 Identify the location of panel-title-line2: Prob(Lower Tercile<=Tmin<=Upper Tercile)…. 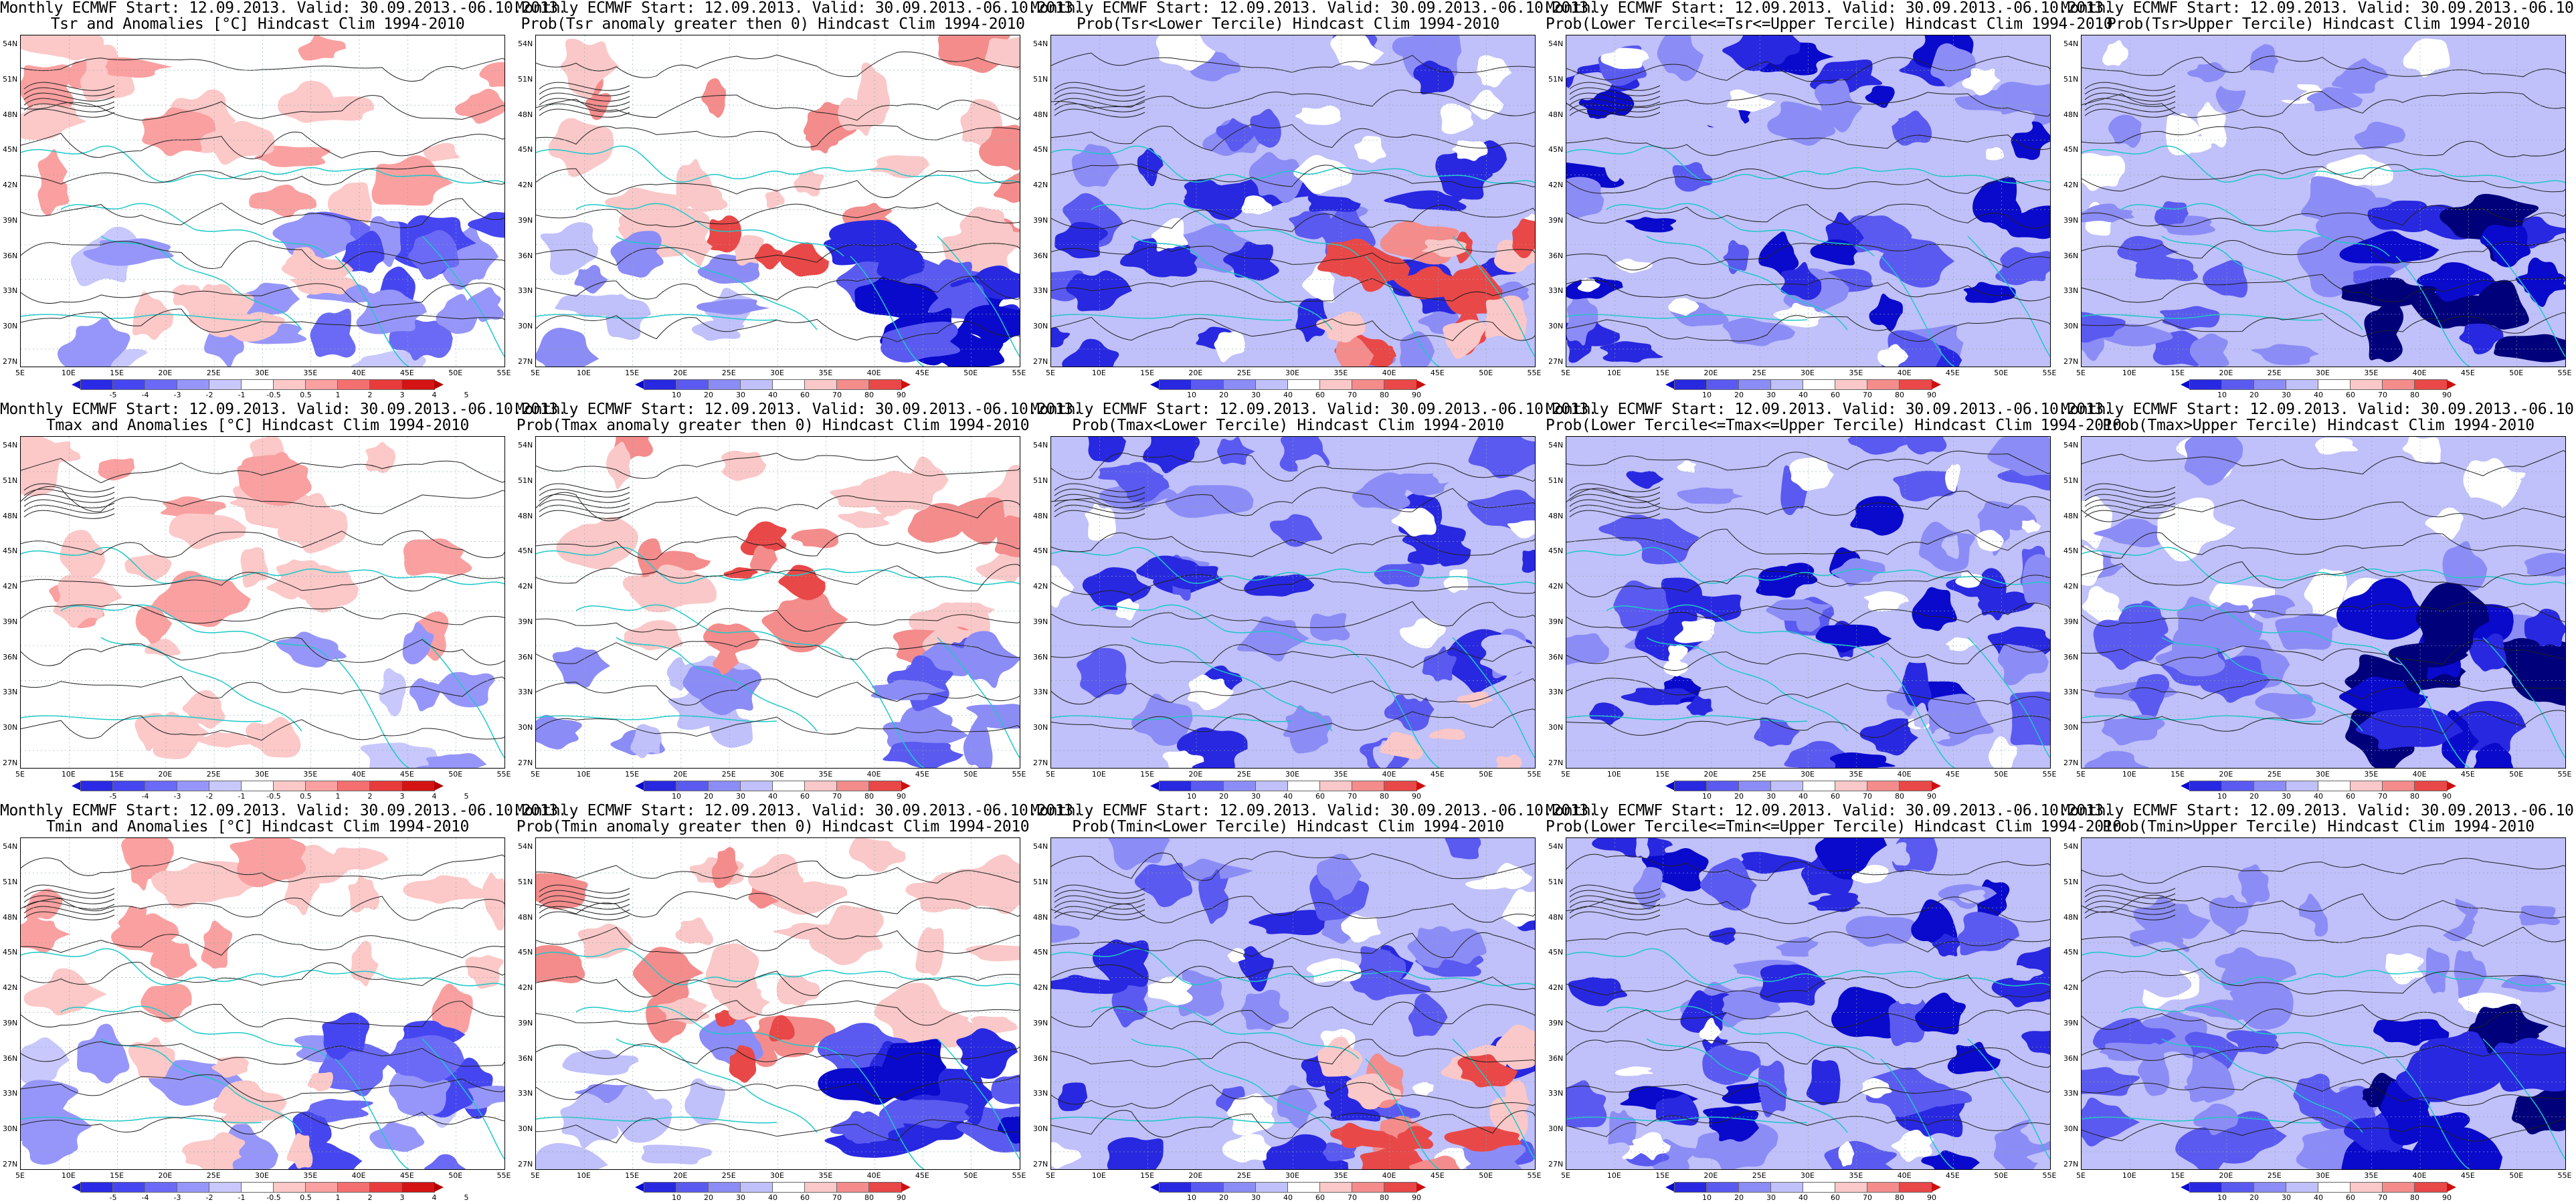
(1834, 826).